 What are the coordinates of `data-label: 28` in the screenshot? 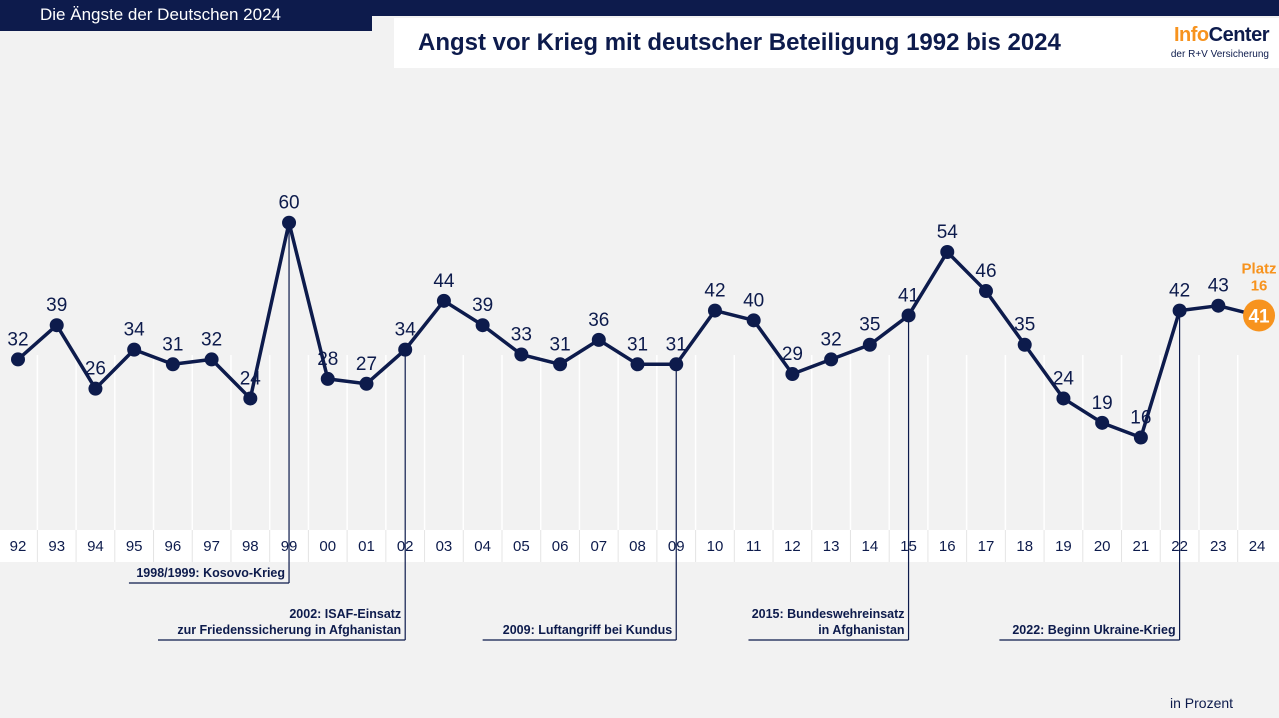 It's located at (327, 359).